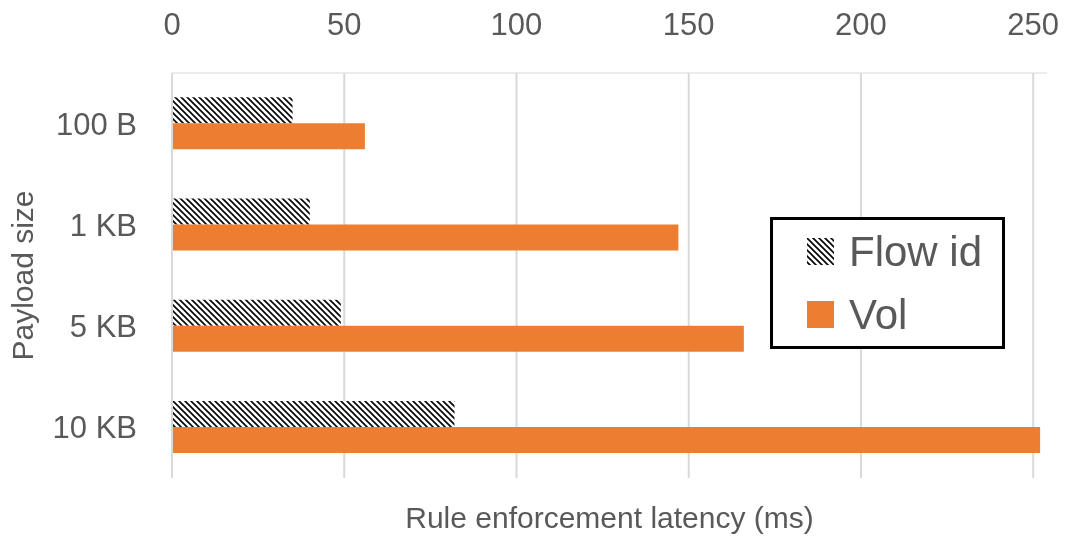 The image size is (1065, 540). I want to click on legend-label: Flow id, so click(916, 251).